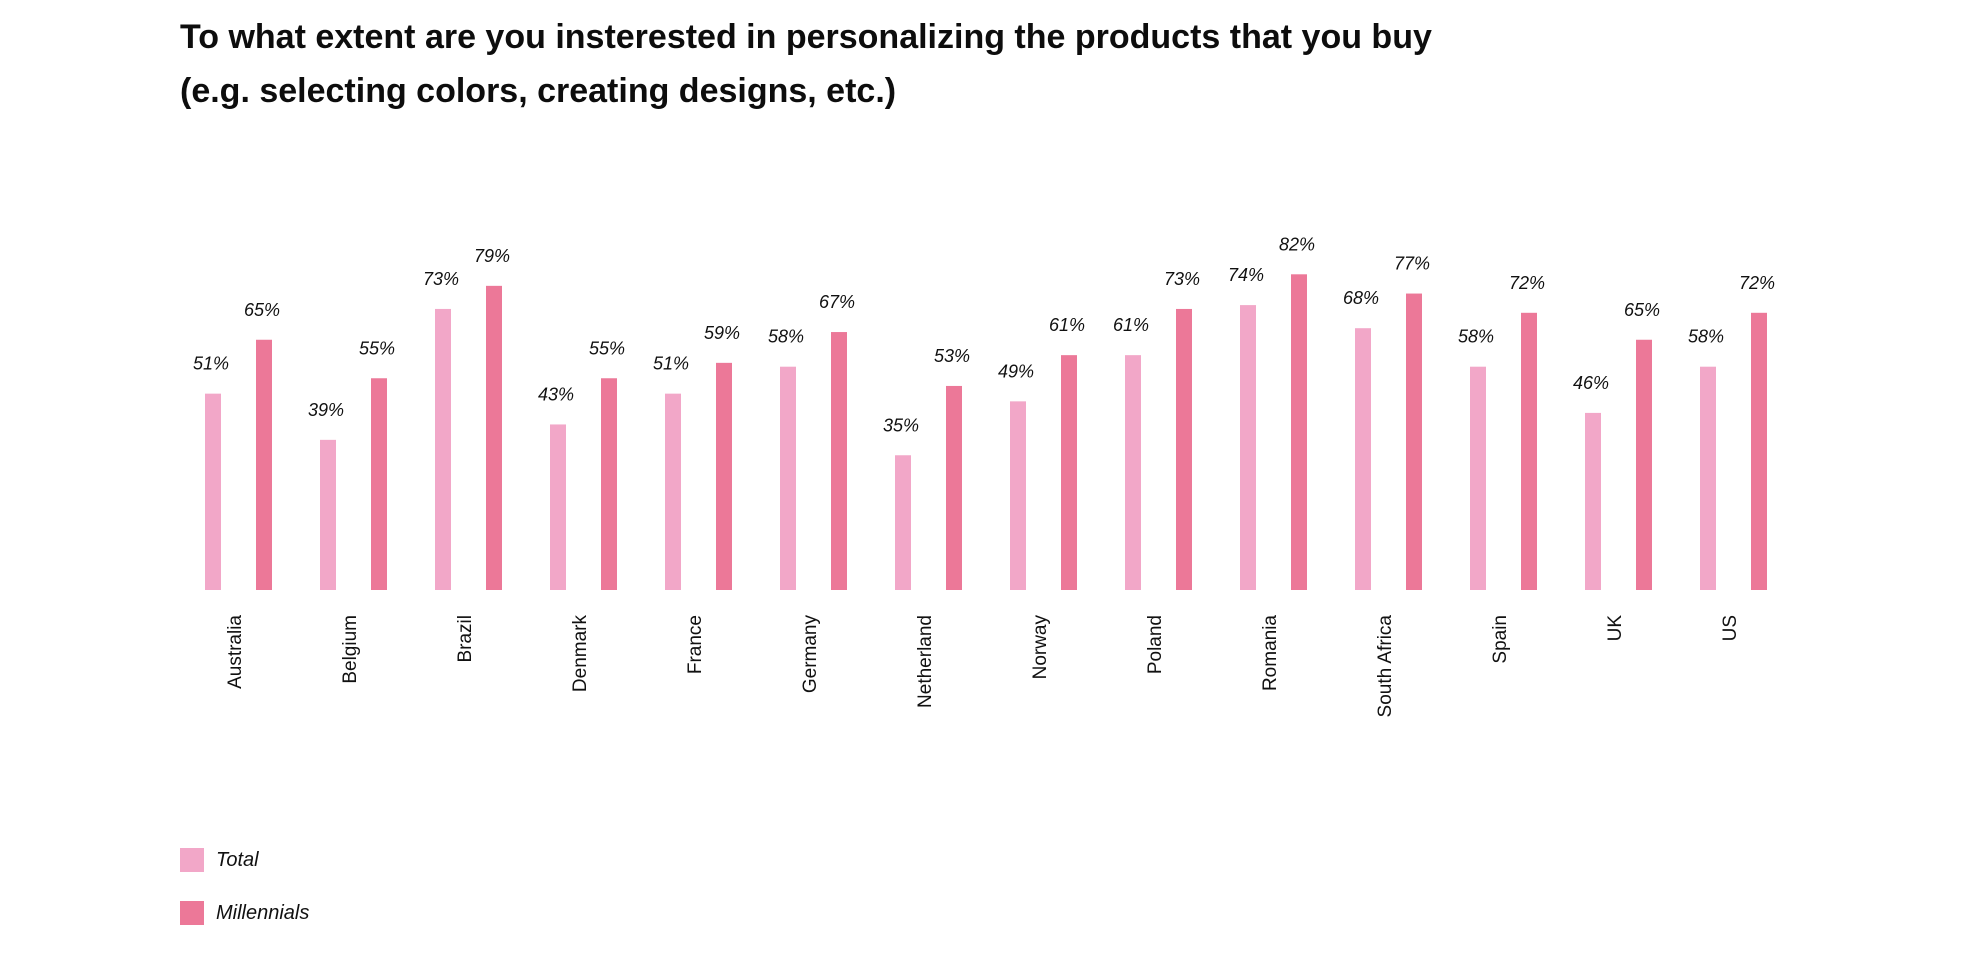 The width and height of the screenshot is (1969, 971). Describe the element at coordinates (213, 491) in the screenshot. I see `bar-total-australia` at that location.